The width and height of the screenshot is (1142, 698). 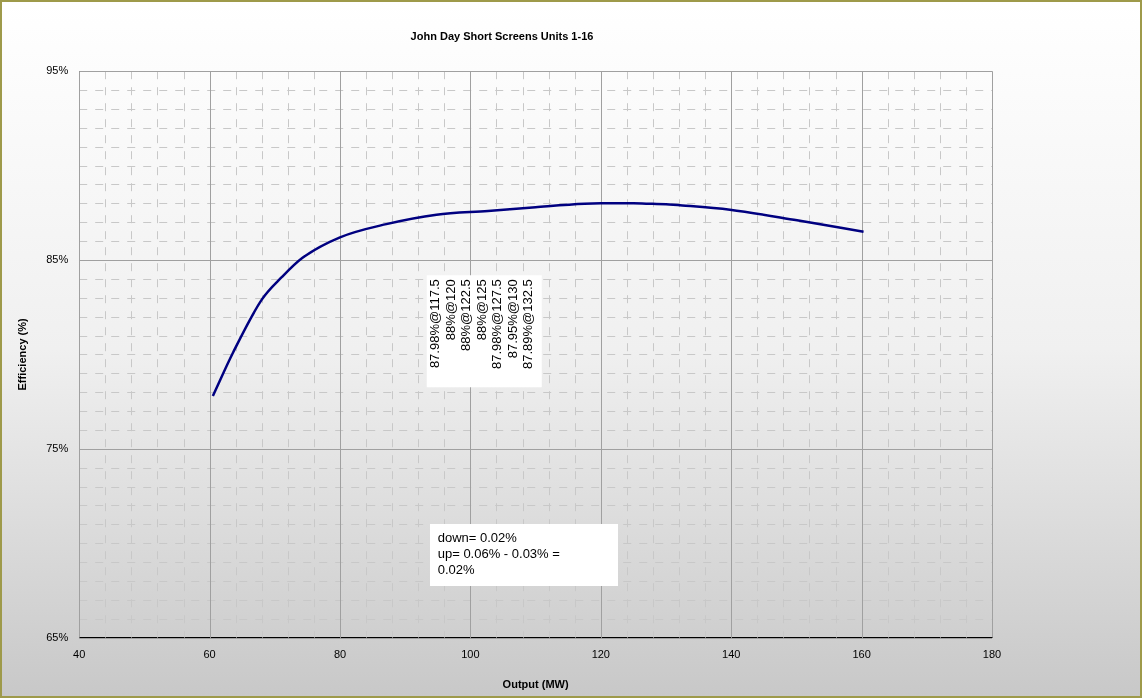 I want to click on annotation: 87.98%@117.5, so click(x=435, y=324).